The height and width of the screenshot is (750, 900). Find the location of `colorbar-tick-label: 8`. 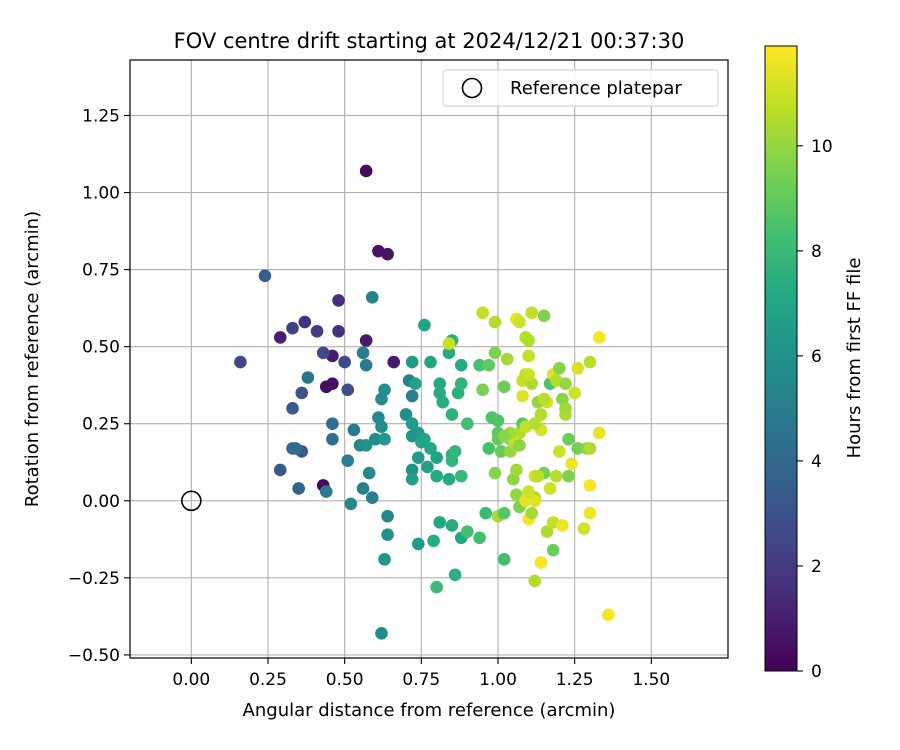

colorbar-tick-label: 8 is located at coordinates (816, 252).